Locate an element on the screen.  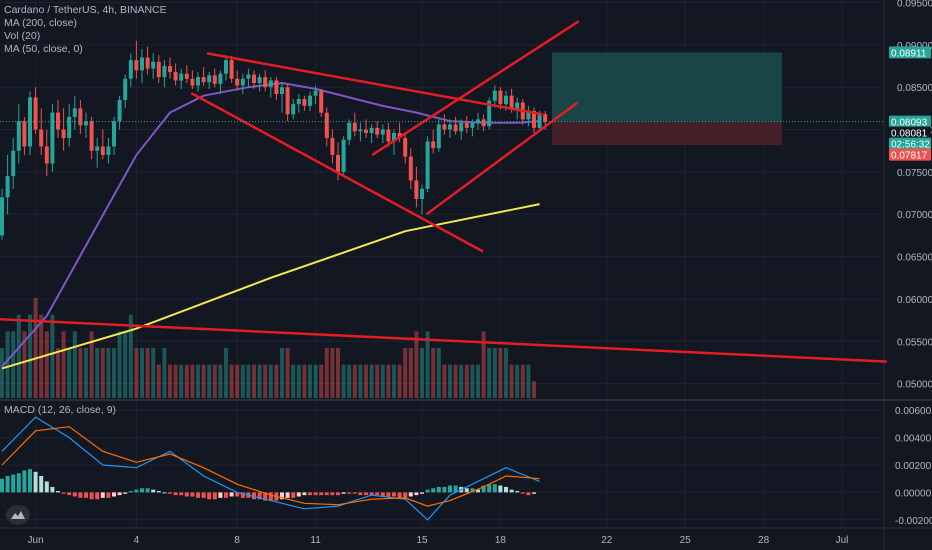
price-label-box is located at coordinates (910, 143).